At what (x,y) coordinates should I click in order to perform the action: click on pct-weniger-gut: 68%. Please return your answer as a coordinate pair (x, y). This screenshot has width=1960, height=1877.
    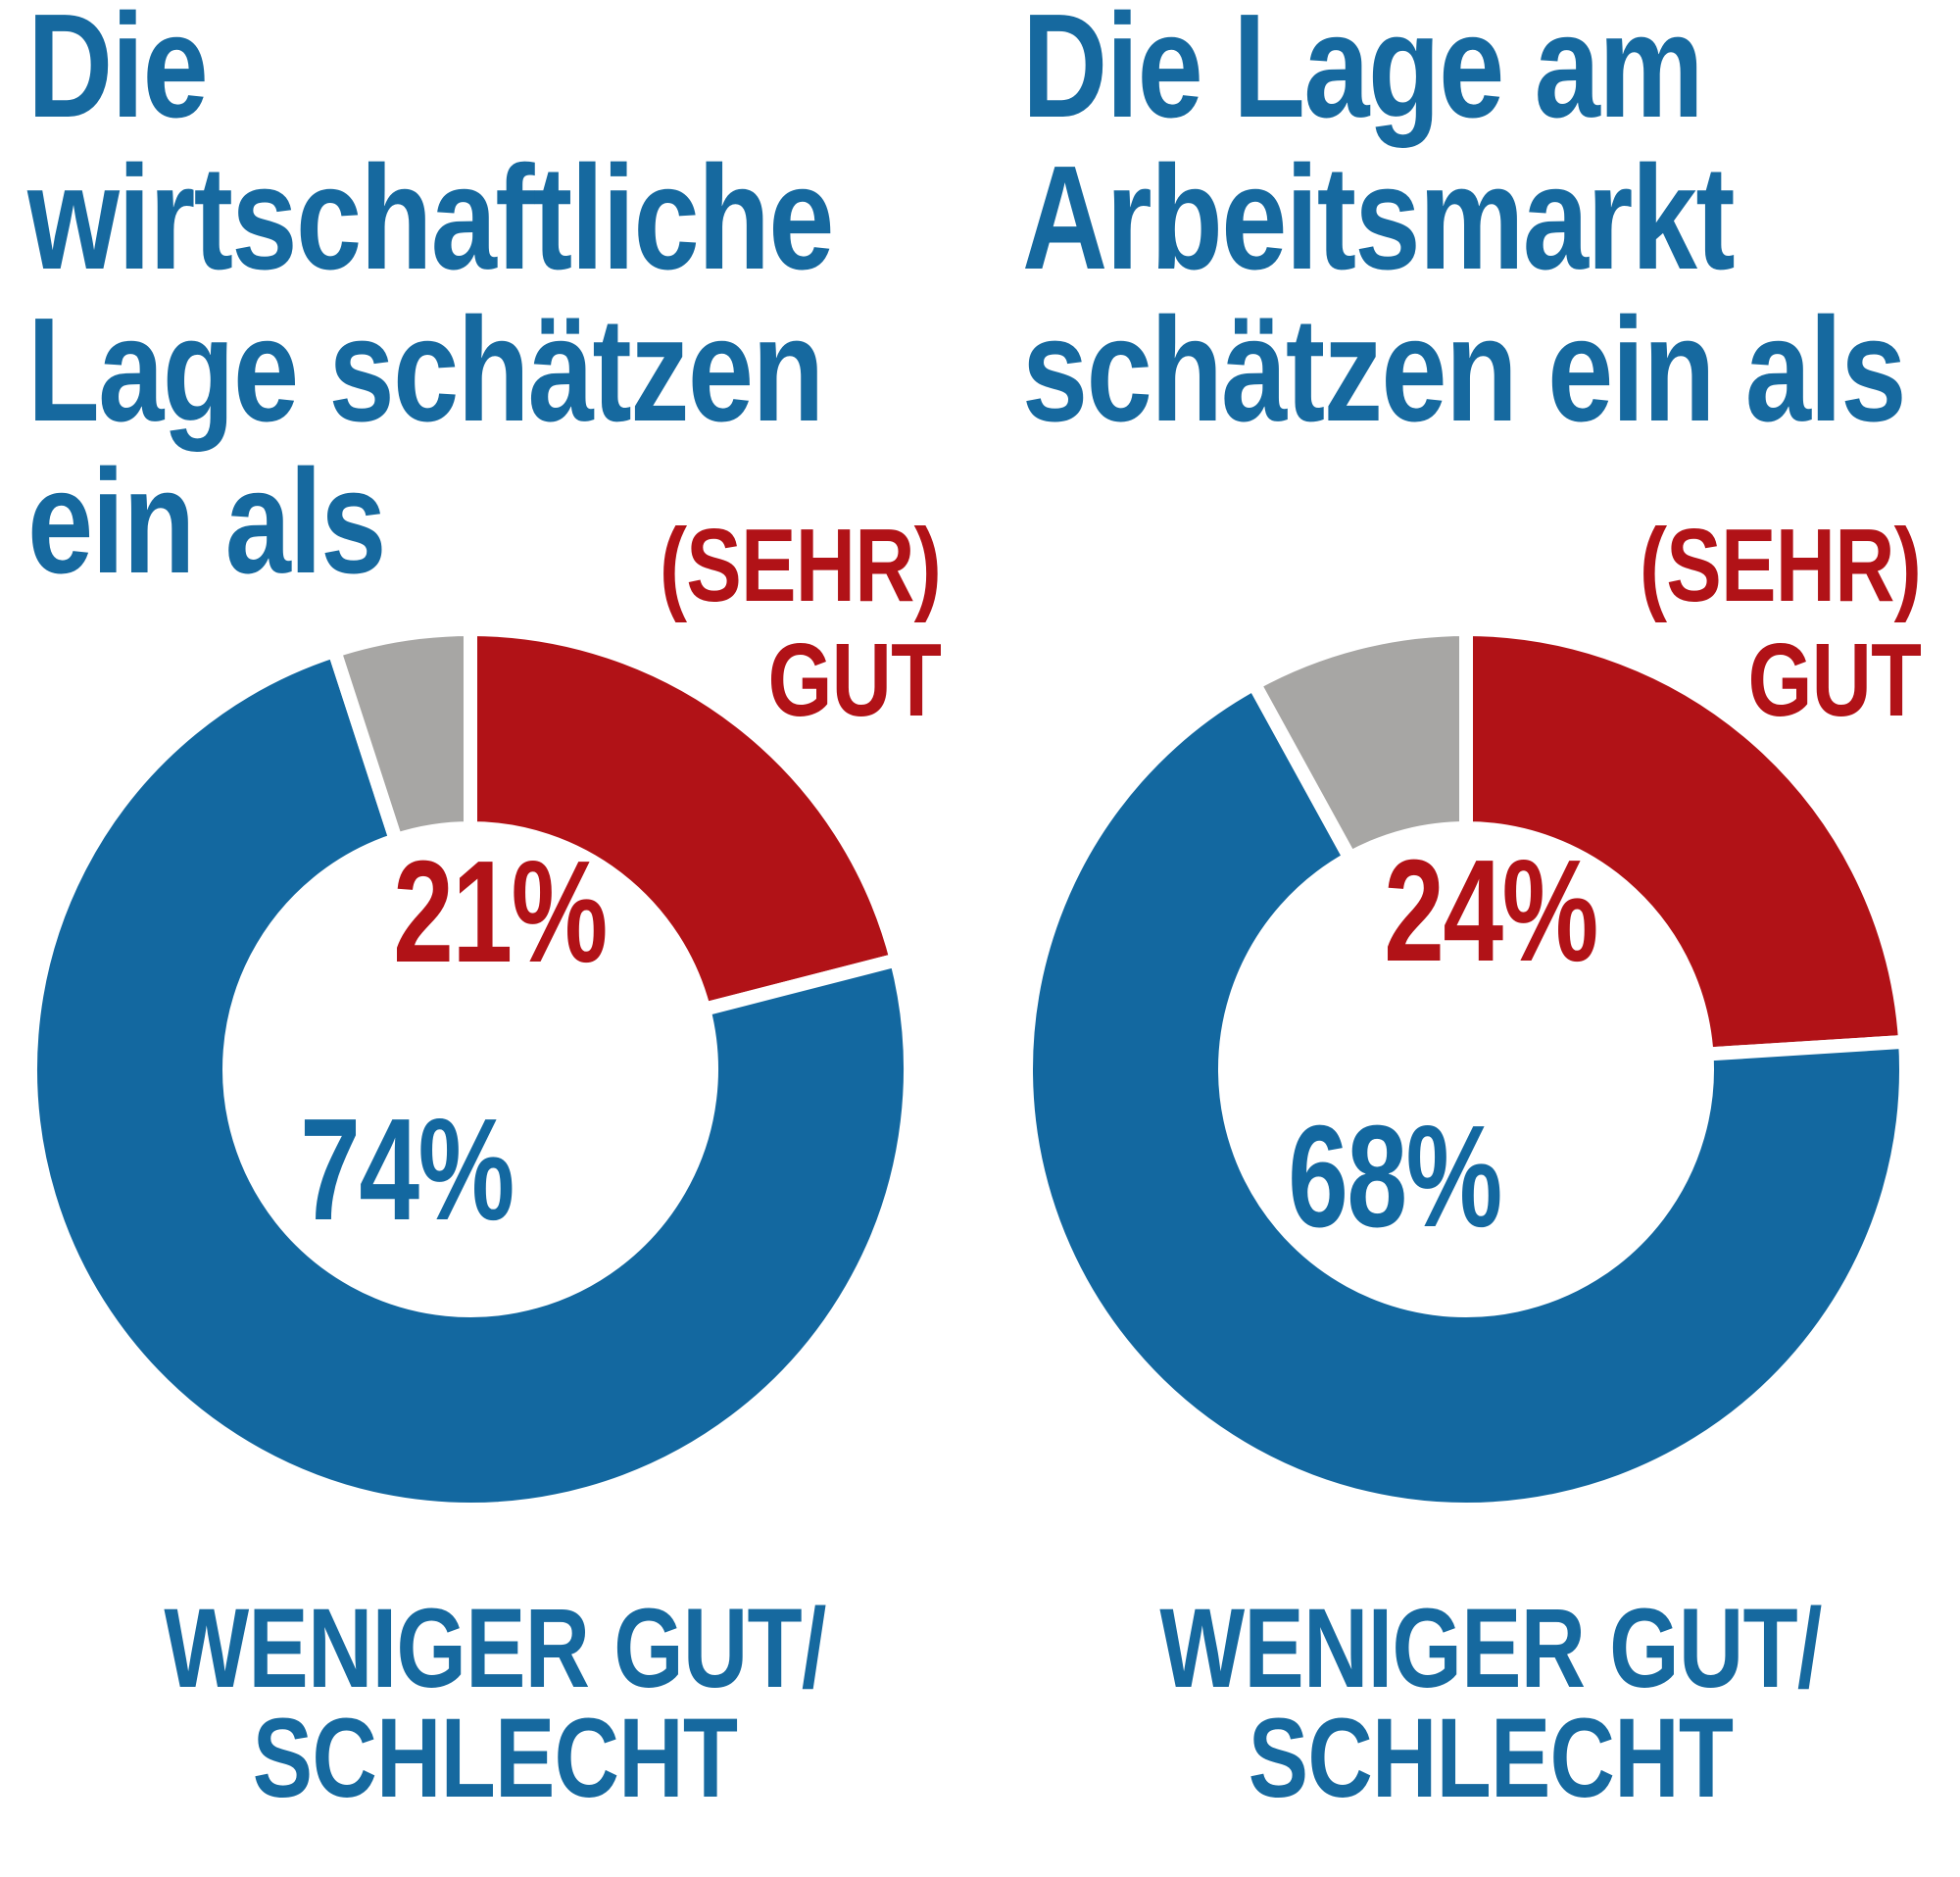
    Looking at the image, I should click on (1395, 1177).